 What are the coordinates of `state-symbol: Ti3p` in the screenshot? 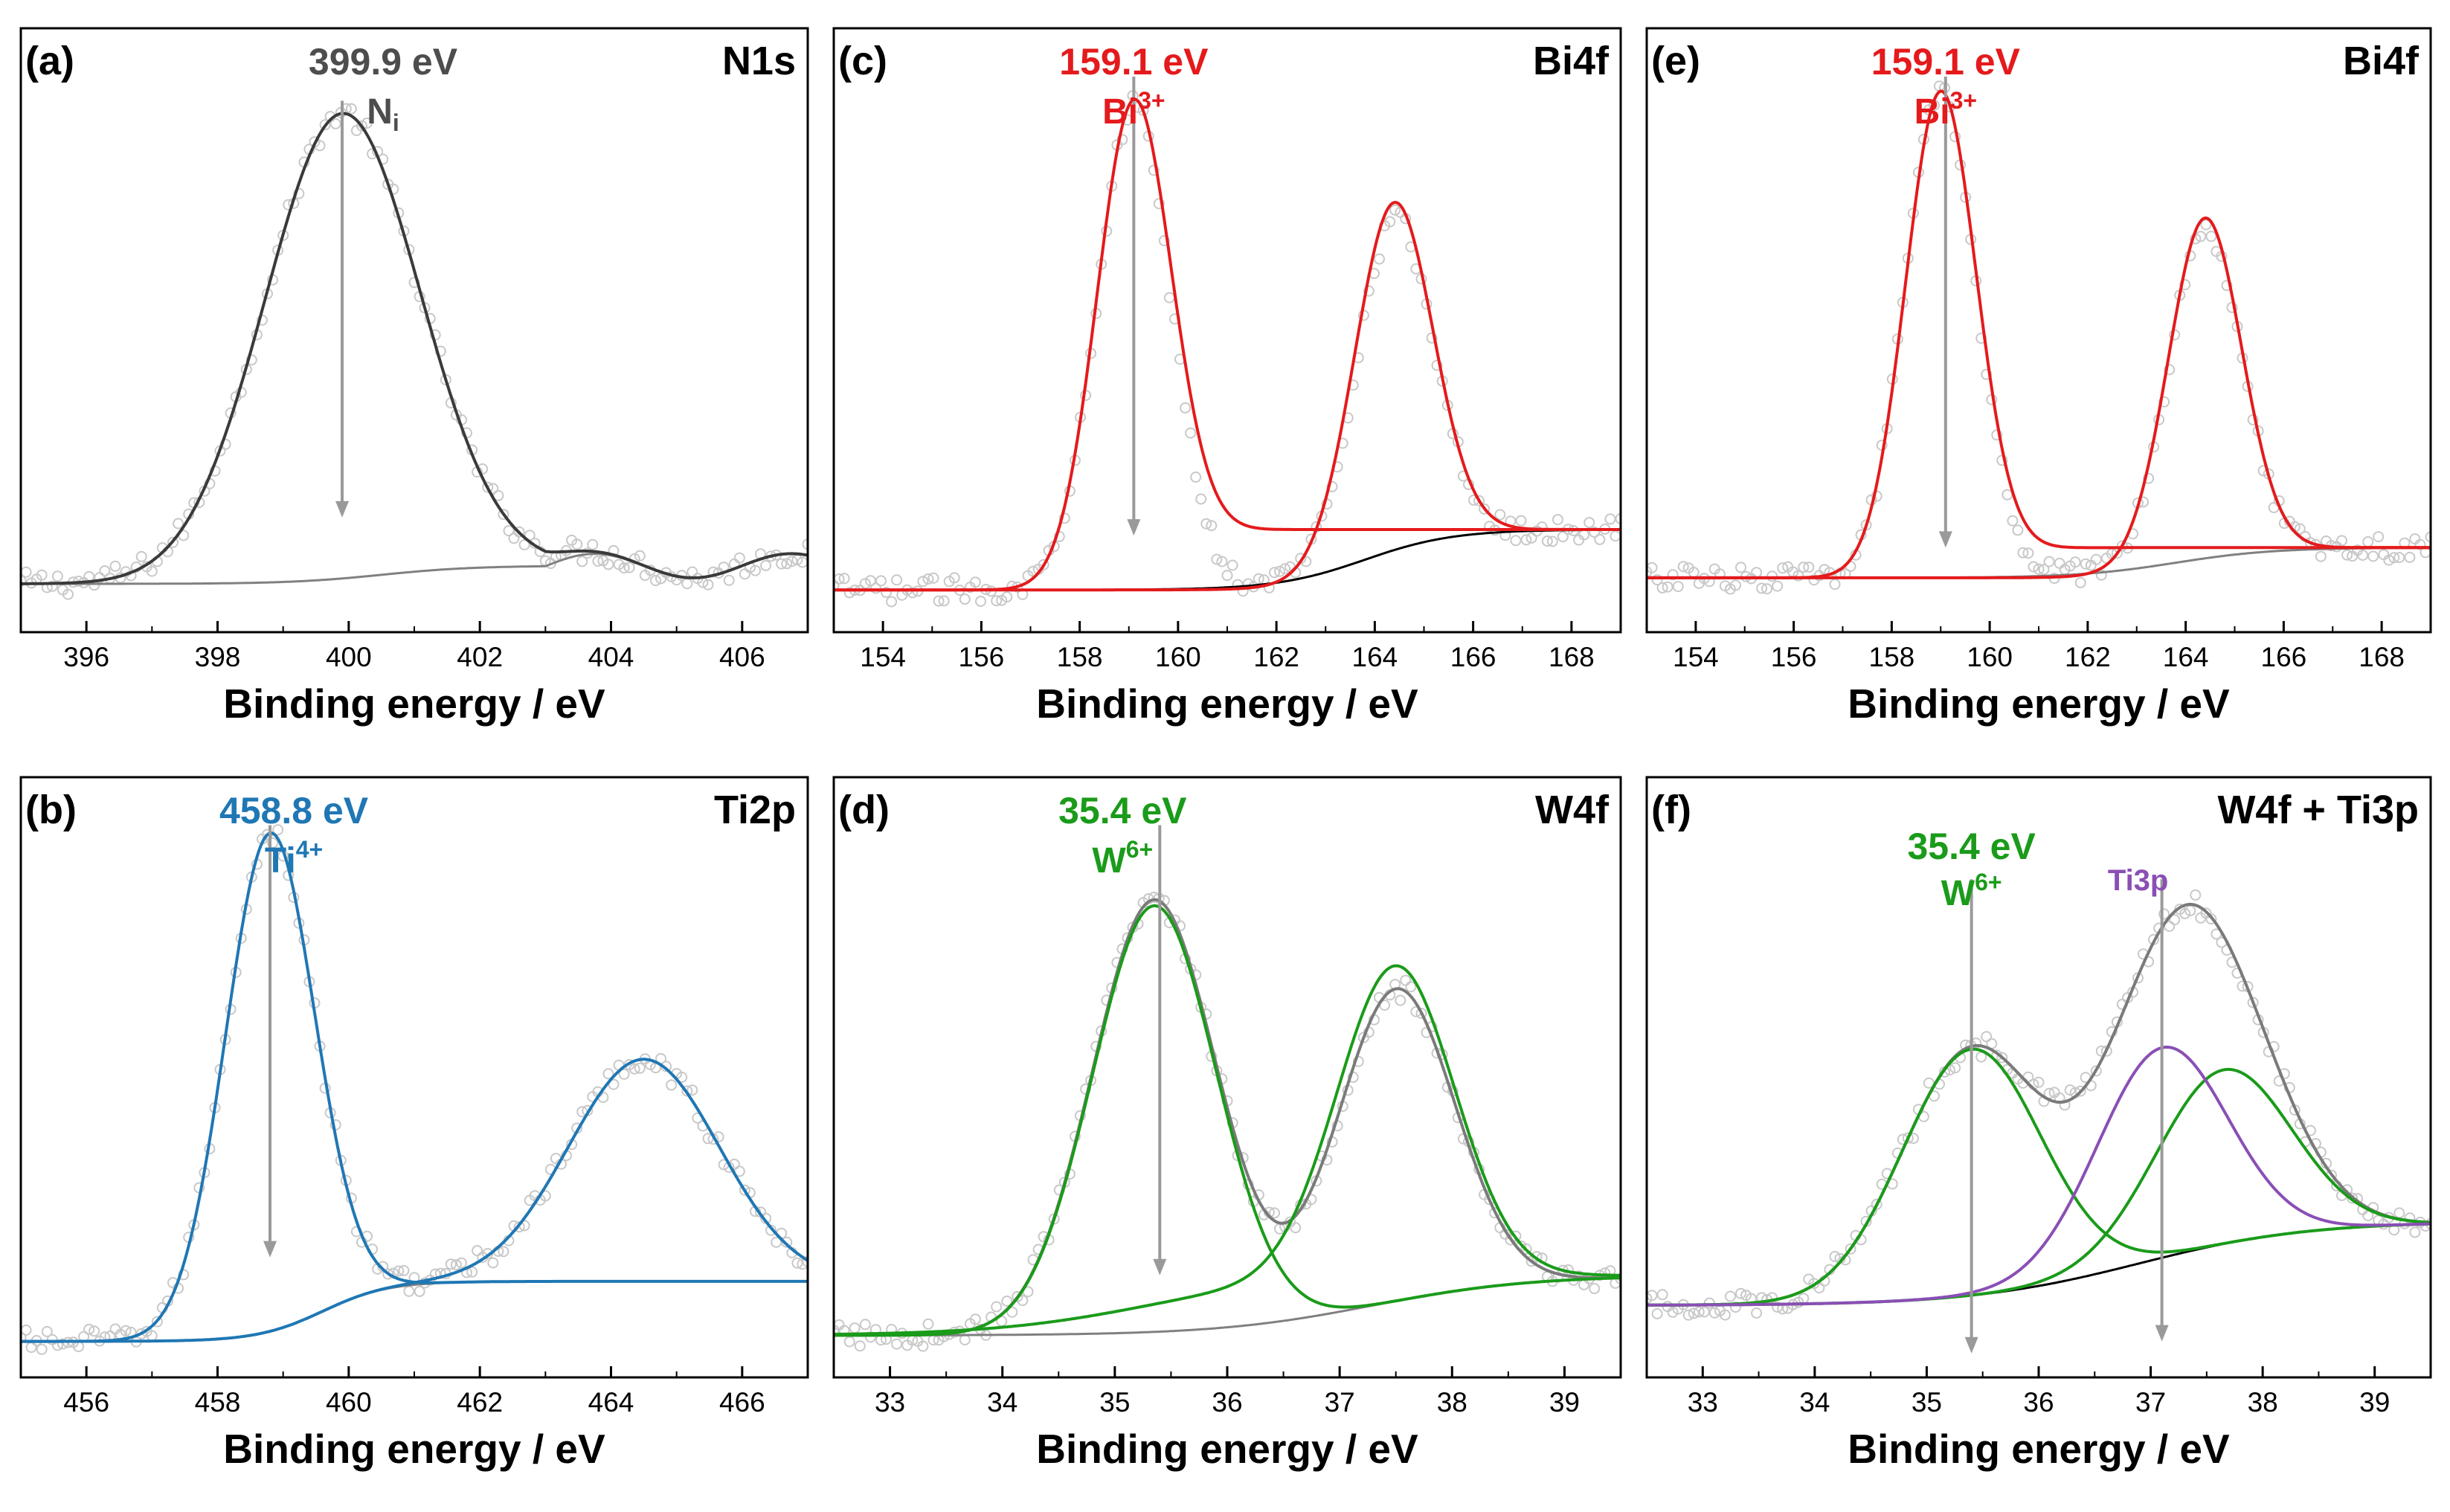 It's located at (2138, 880).